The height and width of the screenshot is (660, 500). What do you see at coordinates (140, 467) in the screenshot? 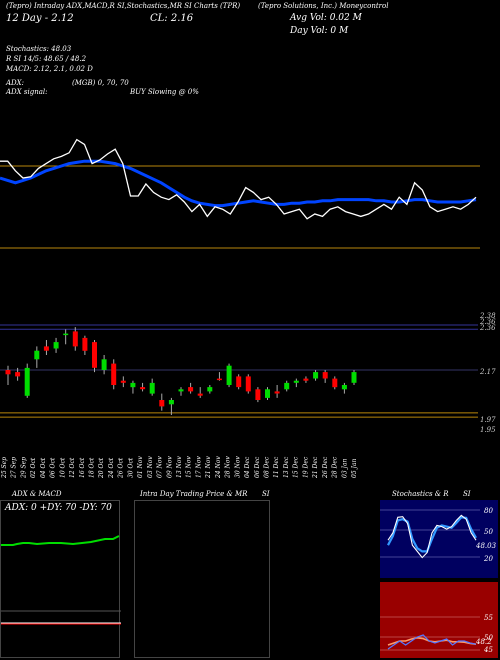
I see `date-tick-label: 01 Nov` at bounding box center [140, 467].